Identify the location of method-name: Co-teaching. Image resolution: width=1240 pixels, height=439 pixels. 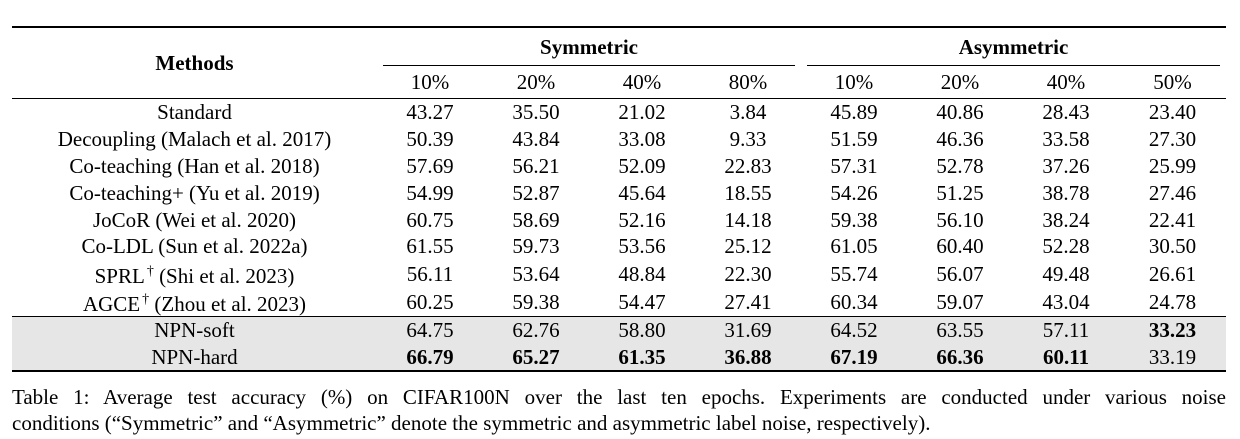
(121, 165).